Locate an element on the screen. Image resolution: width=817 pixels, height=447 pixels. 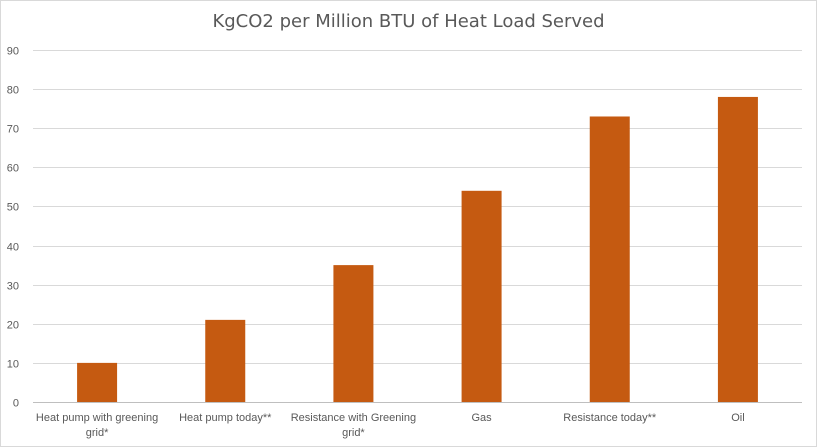
y-tick-label: 0 is located at coordinates (16, 404).